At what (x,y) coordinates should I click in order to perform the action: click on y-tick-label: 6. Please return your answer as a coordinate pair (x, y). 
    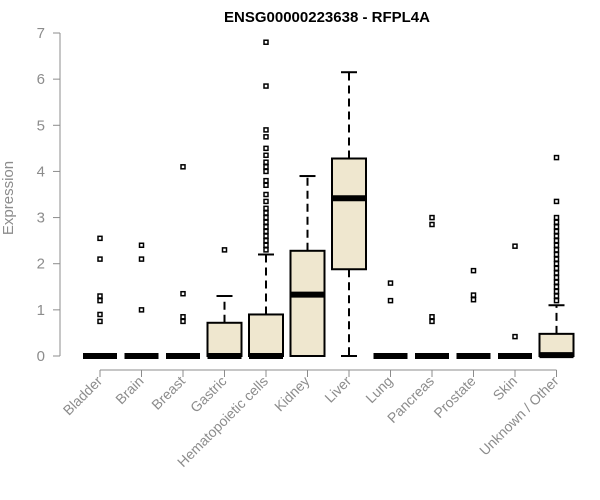
    Looking at the image, I should click on (41, 79).